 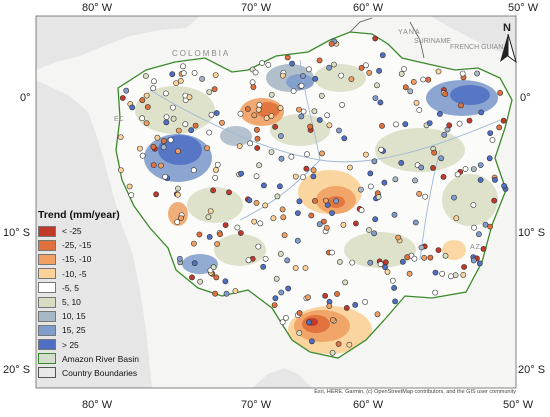 What do you see at coordinates (97, 274) in the screenshot?
I see `legend-item: -10, -5` at bounding box center [97, 274].